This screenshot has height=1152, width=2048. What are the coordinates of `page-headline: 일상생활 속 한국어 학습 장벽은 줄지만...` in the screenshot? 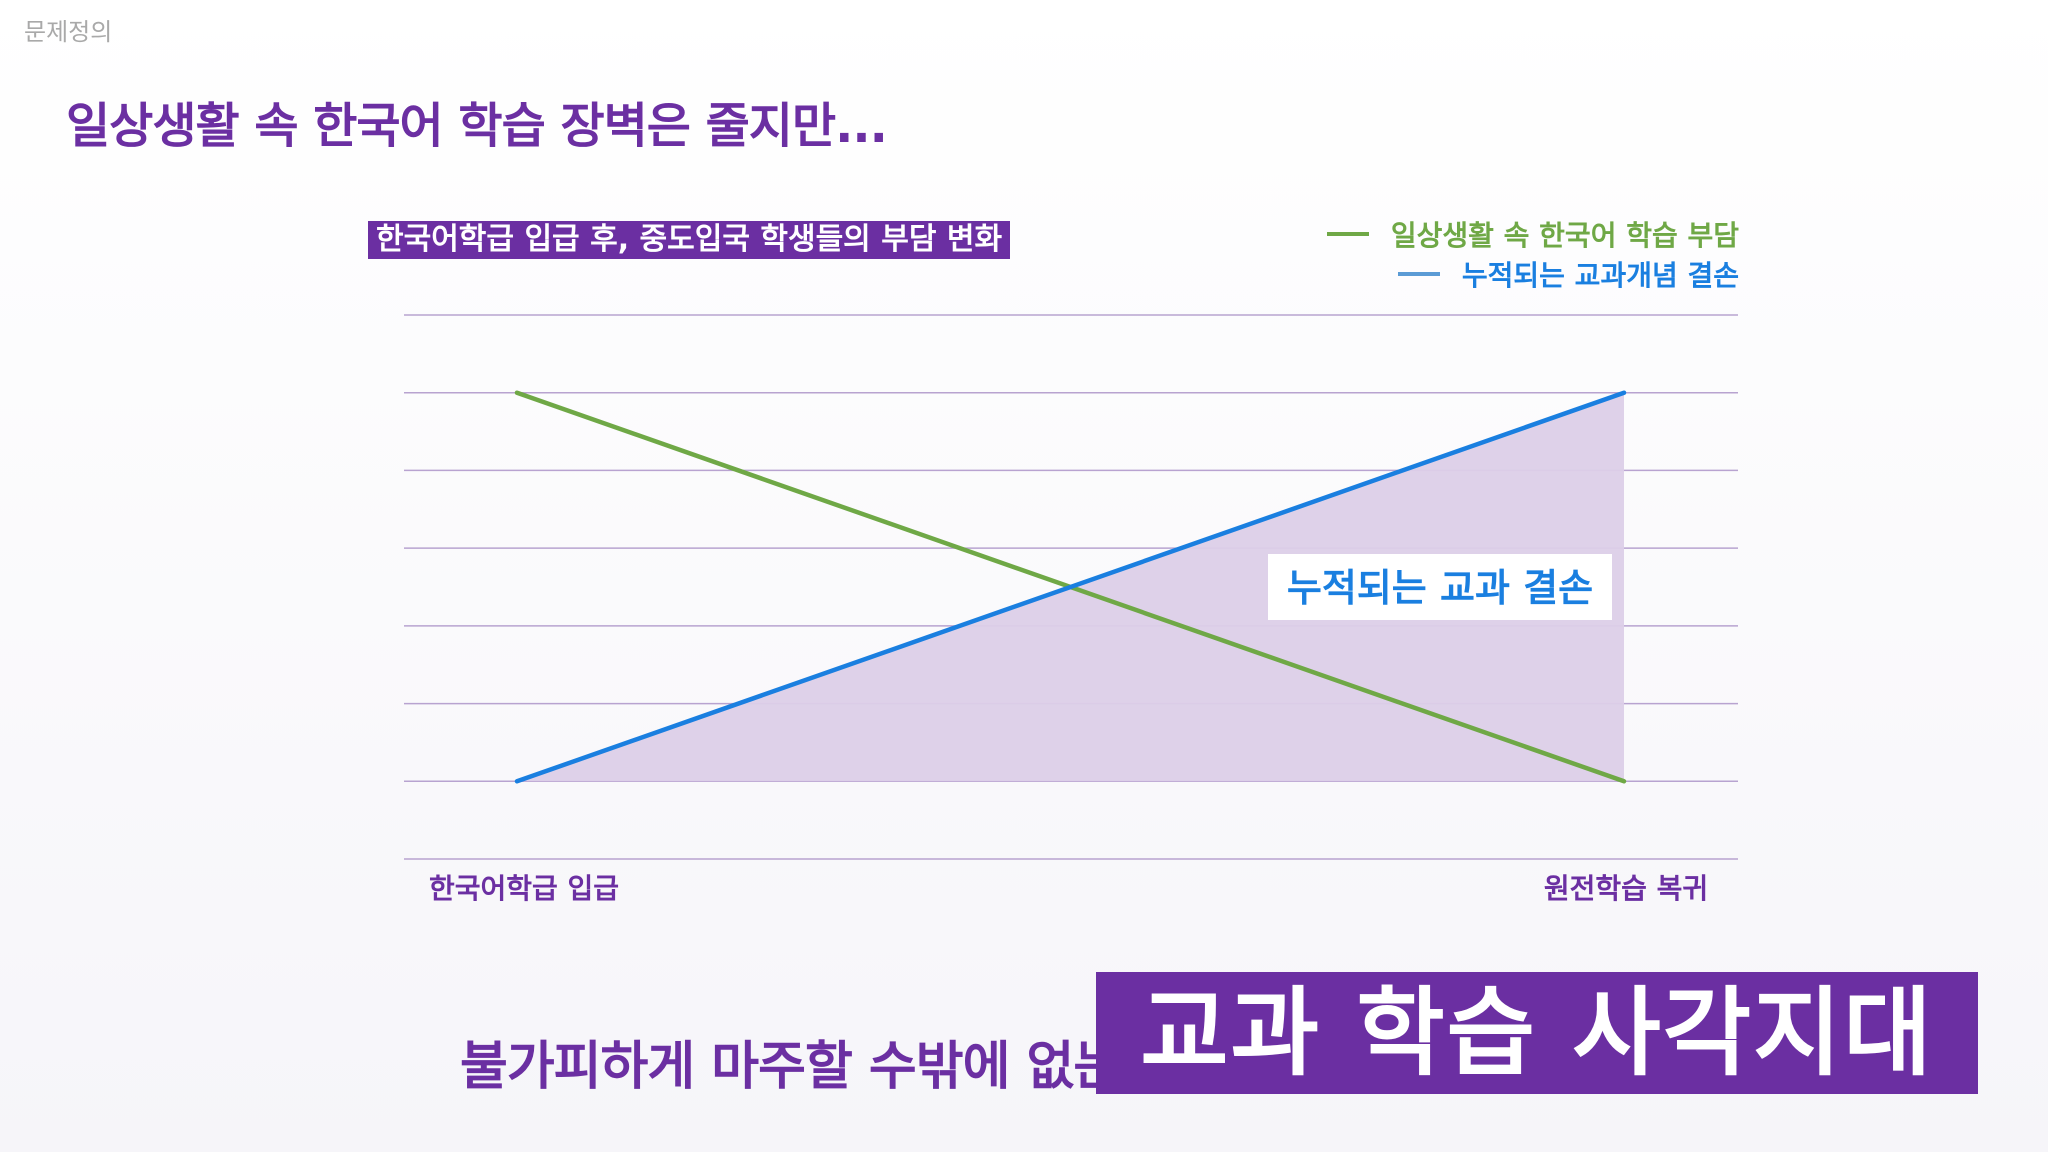 It's located at (477, 126).